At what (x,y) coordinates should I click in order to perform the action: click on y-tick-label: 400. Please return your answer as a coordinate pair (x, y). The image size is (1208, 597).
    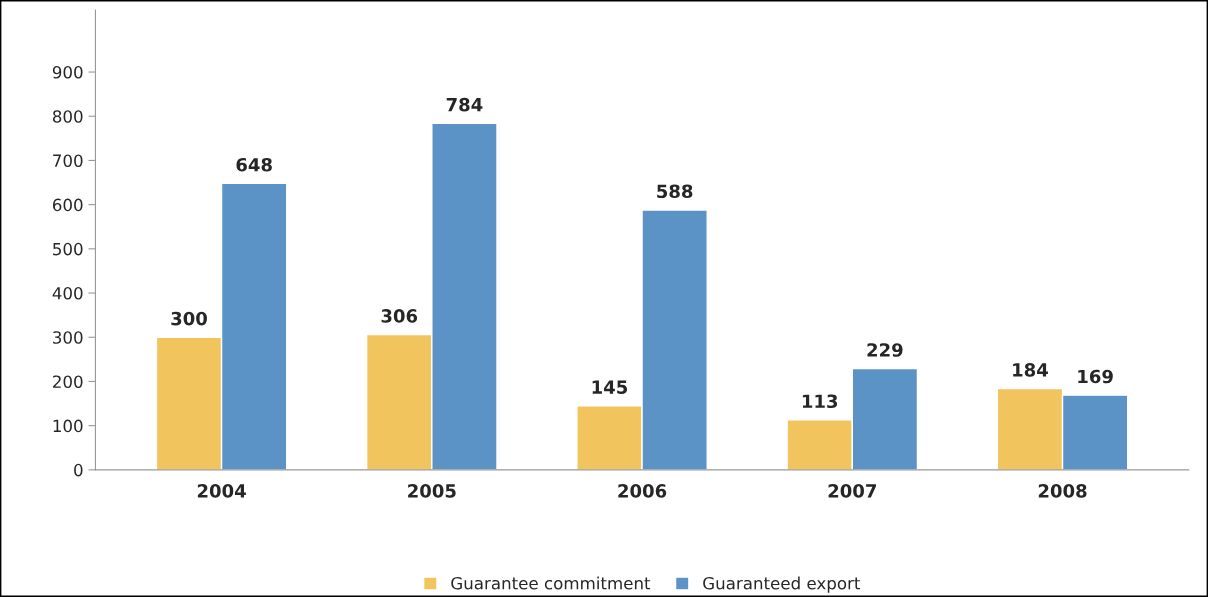
    Looking at the image, I should click on (67, 293).